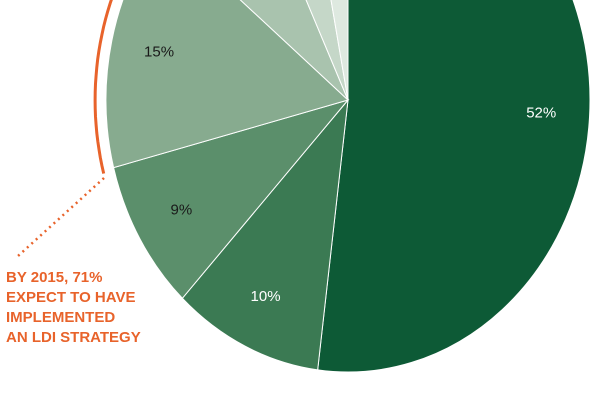  Describe the element at coordinates (73, 337) in the screenshot. I see `annotation-text: AN LDI STRATEGY` at that location.